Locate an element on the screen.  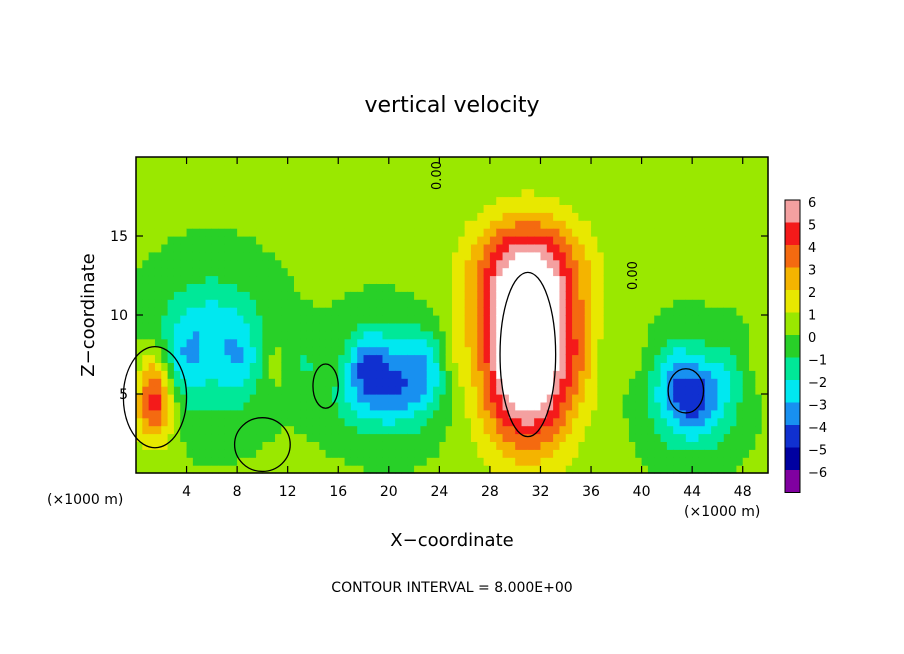
colorbar-label: −1 is located at coordinates (817, 361).